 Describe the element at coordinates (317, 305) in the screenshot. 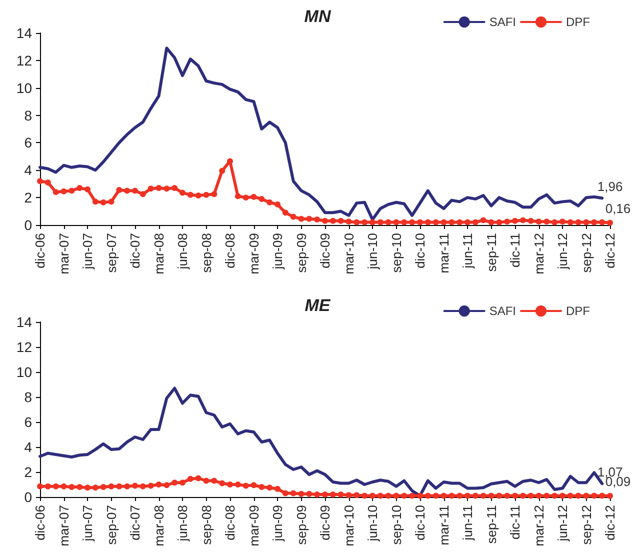

I see `chart-title: ME` at that location.